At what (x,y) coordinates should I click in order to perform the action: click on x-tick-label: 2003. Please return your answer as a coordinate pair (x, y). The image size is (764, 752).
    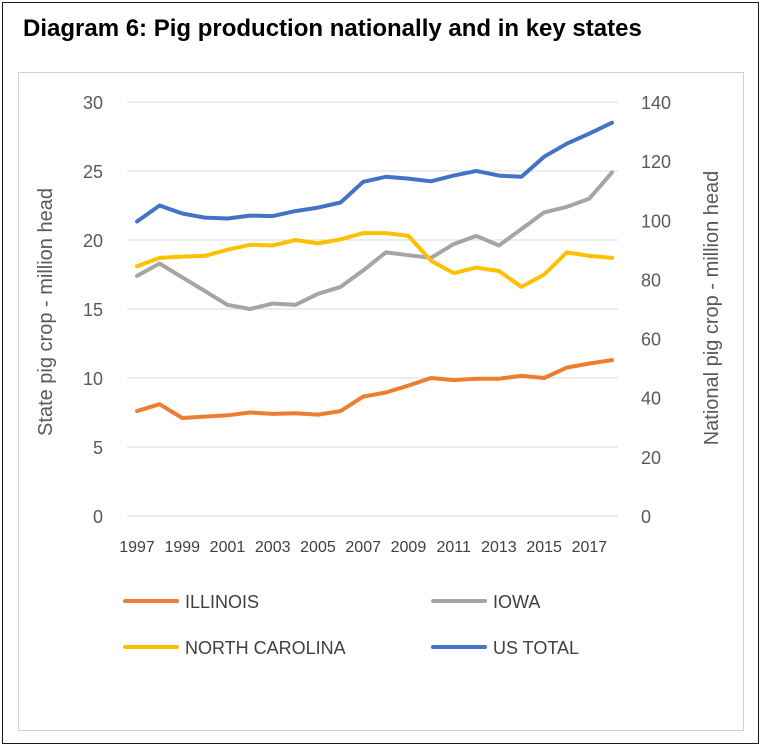
    Looking at the image, I should click on (273, 547).